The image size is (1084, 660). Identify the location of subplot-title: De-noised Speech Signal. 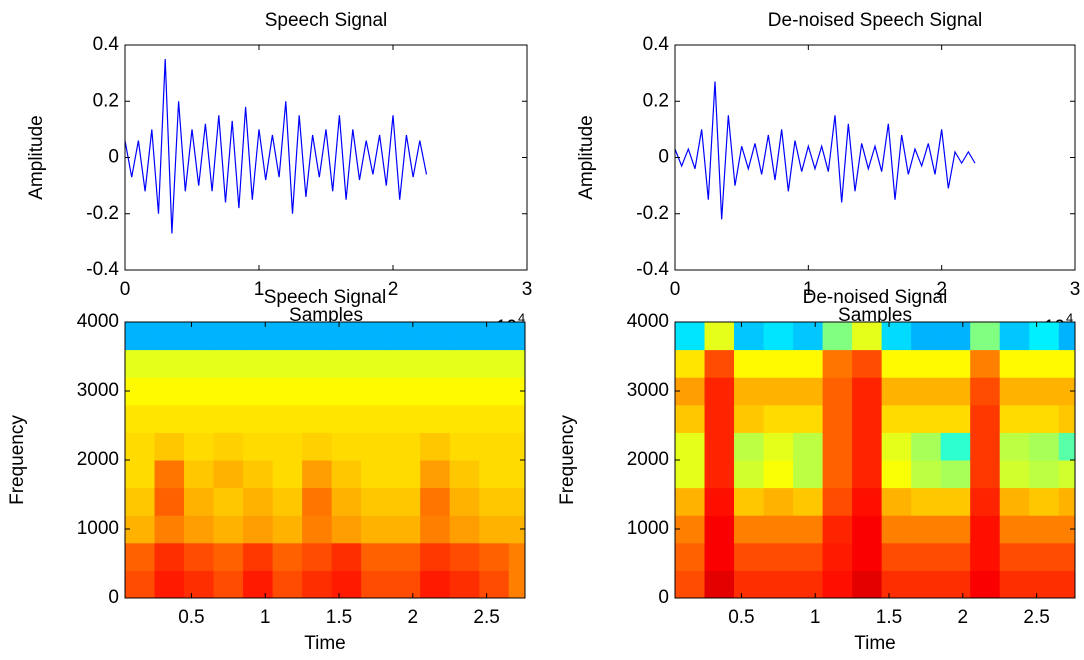
(875, 20).